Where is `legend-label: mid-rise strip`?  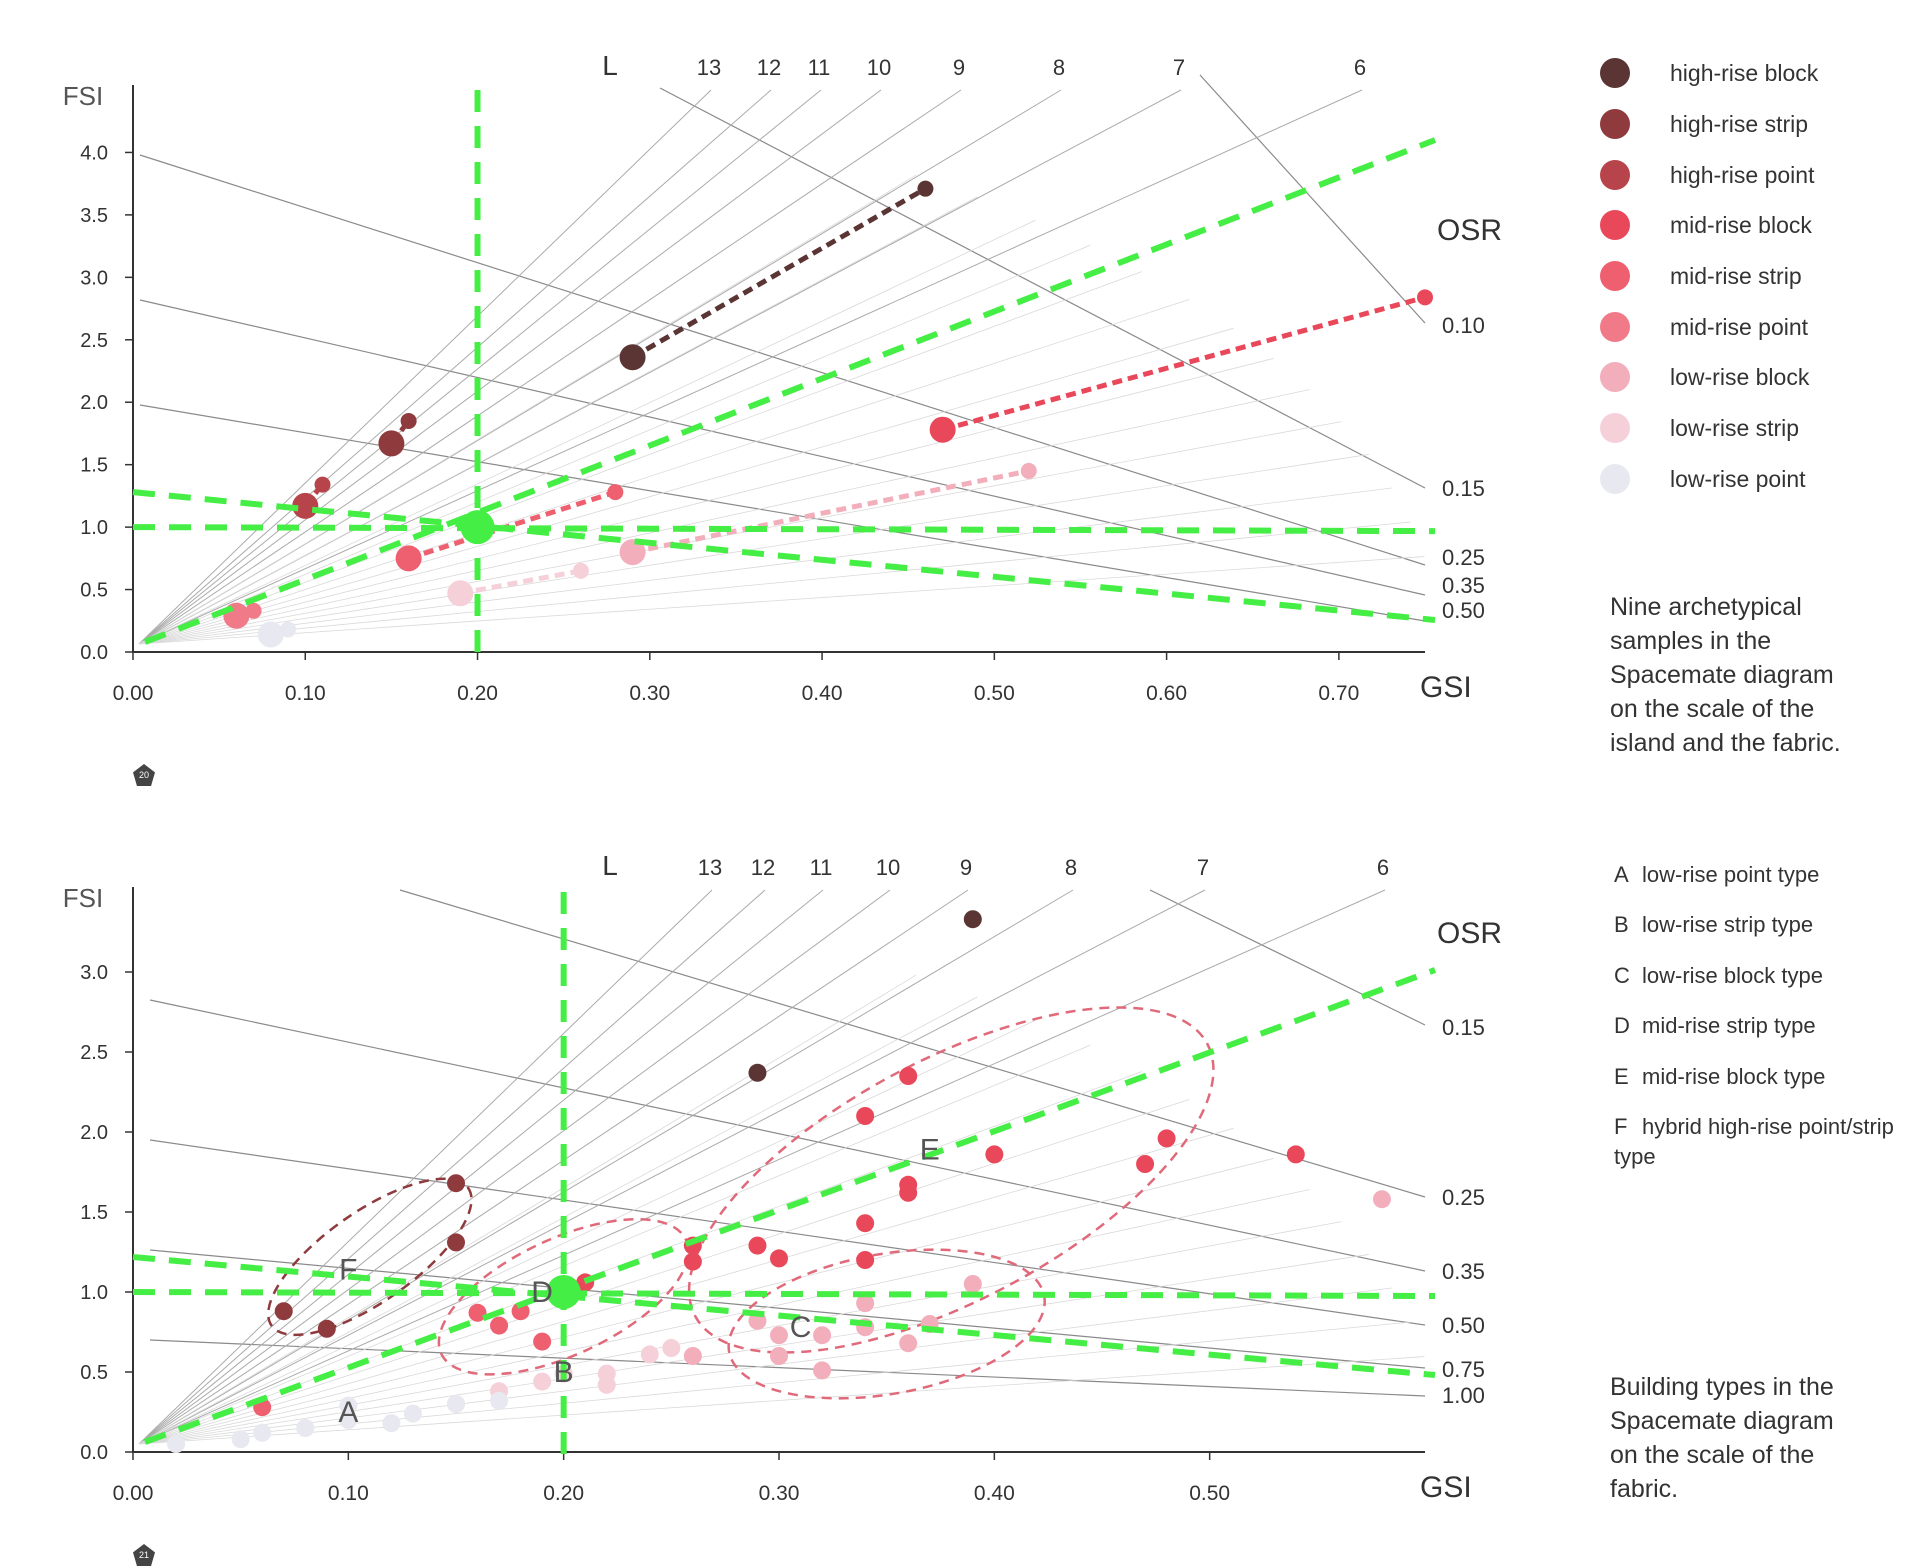 legend-label: mid-rise strip is located at coordinates (1736, 276).